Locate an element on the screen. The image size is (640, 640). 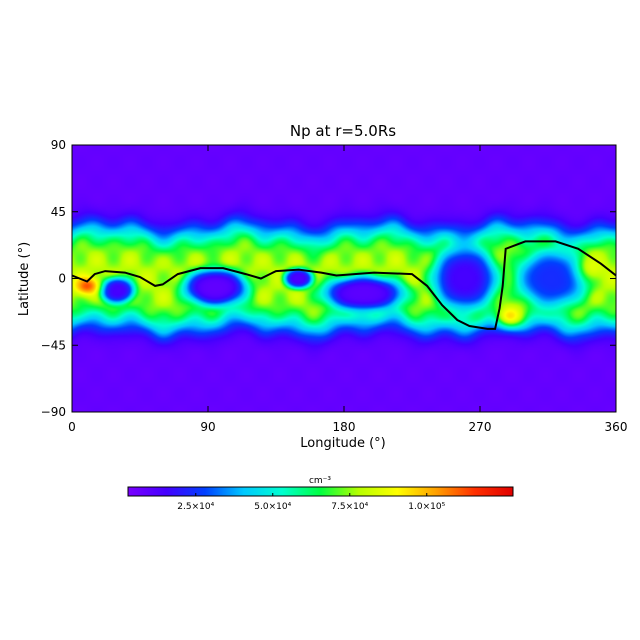
x-axis-label: Longitude (°) is located at coordinates (342, 443).